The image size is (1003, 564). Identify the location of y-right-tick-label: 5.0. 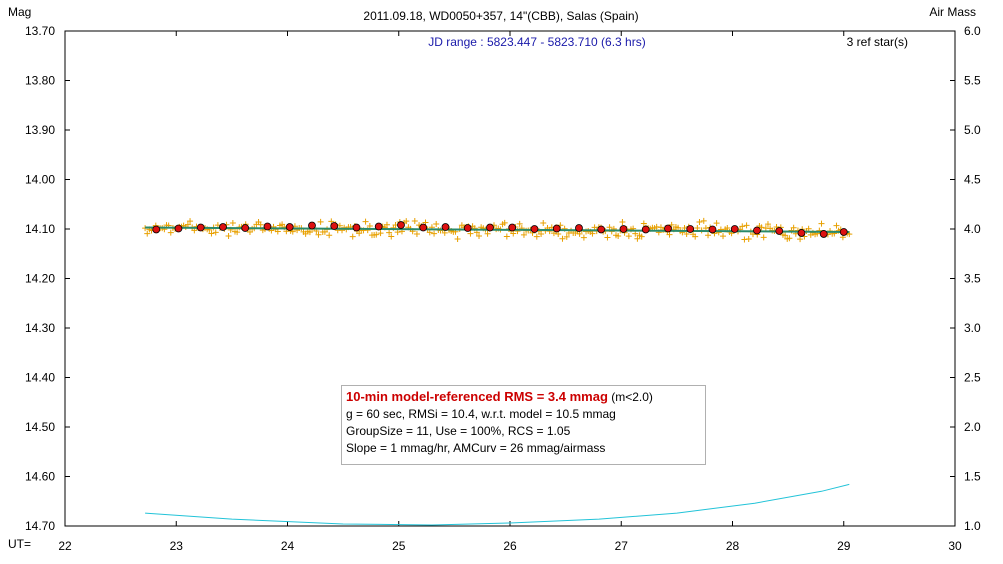
(972, 130).